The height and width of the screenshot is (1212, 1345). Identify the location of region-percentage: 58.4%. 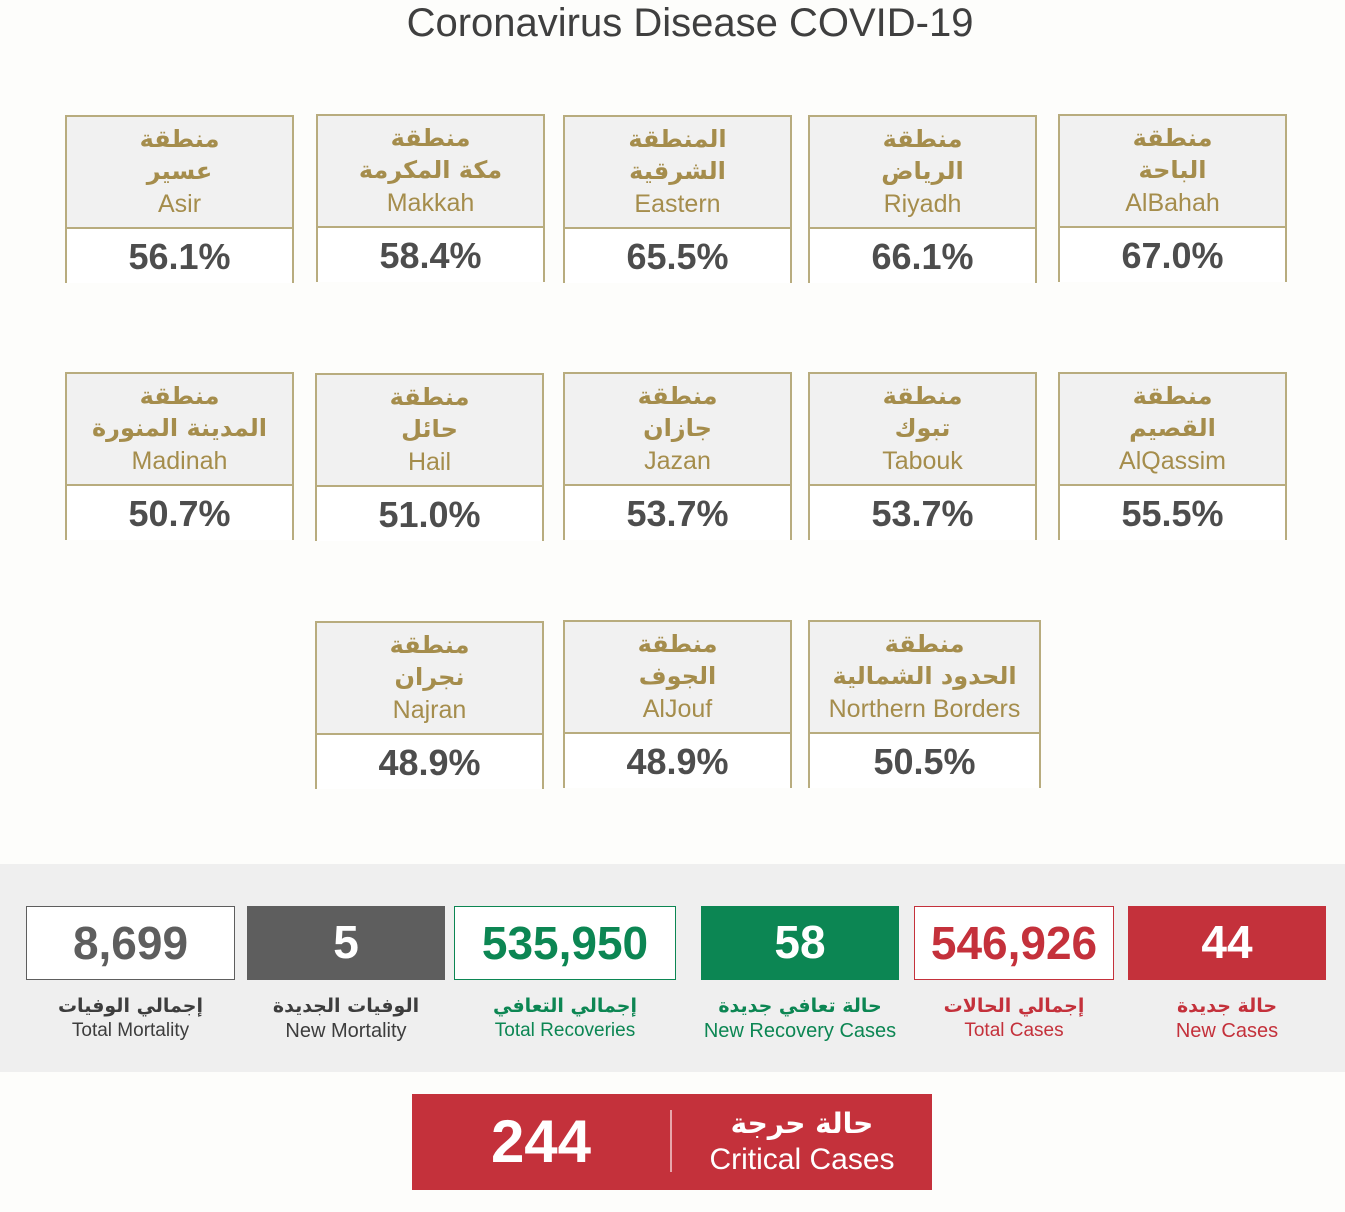
(430, 255).